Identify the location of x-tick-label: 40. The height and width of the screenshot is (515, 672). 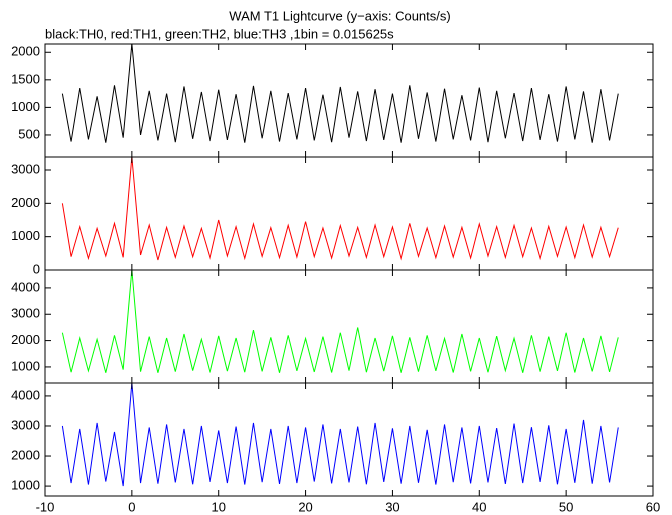
(479, 506).